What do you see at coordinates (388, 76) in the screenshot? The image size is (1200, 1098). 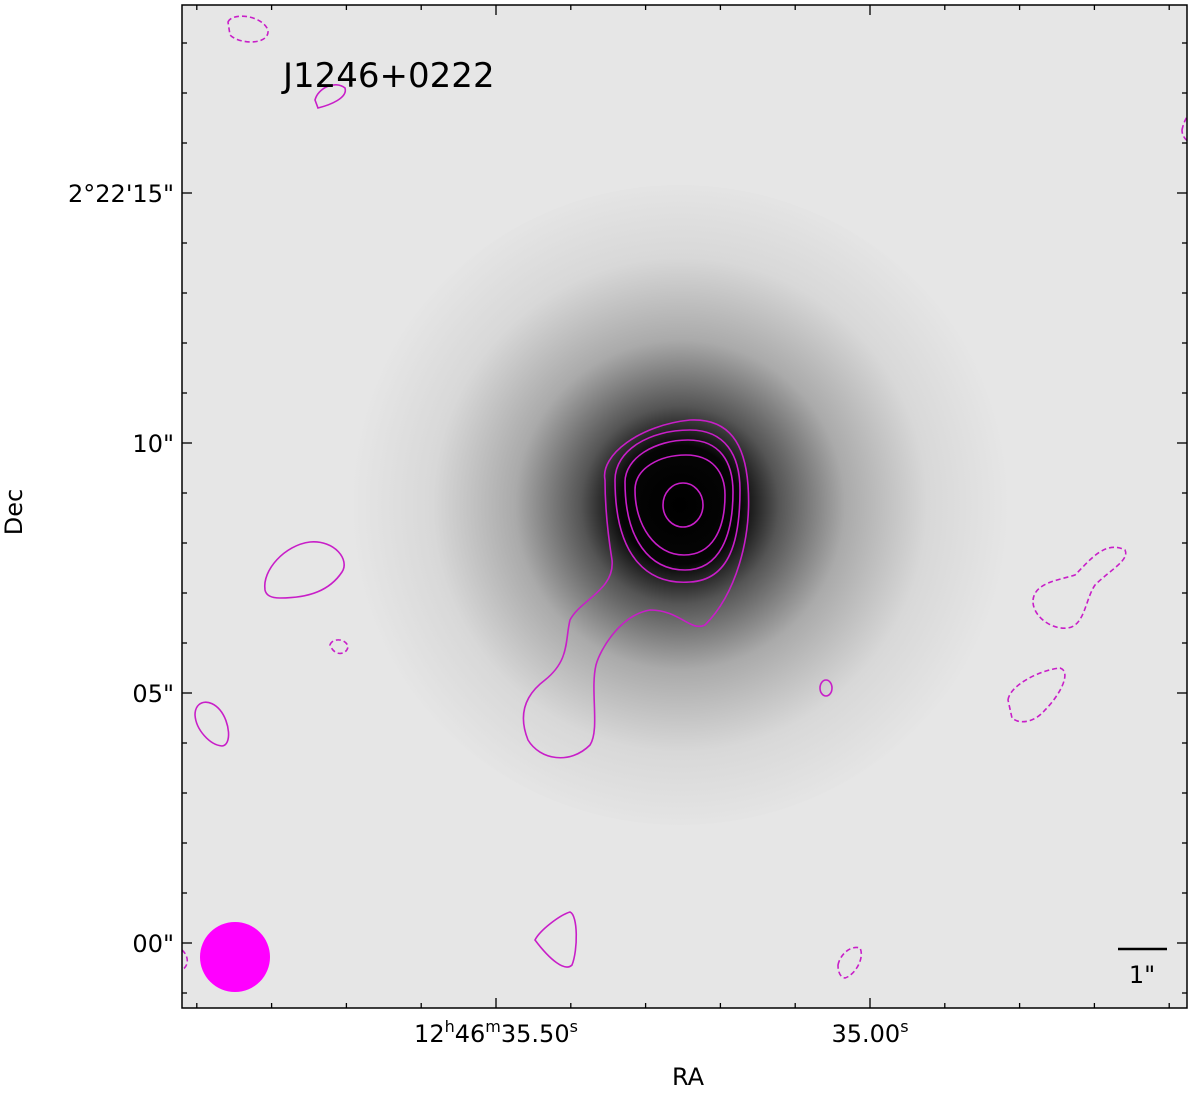 I see `title: J1246+0222` at bounding box center [388, 76].